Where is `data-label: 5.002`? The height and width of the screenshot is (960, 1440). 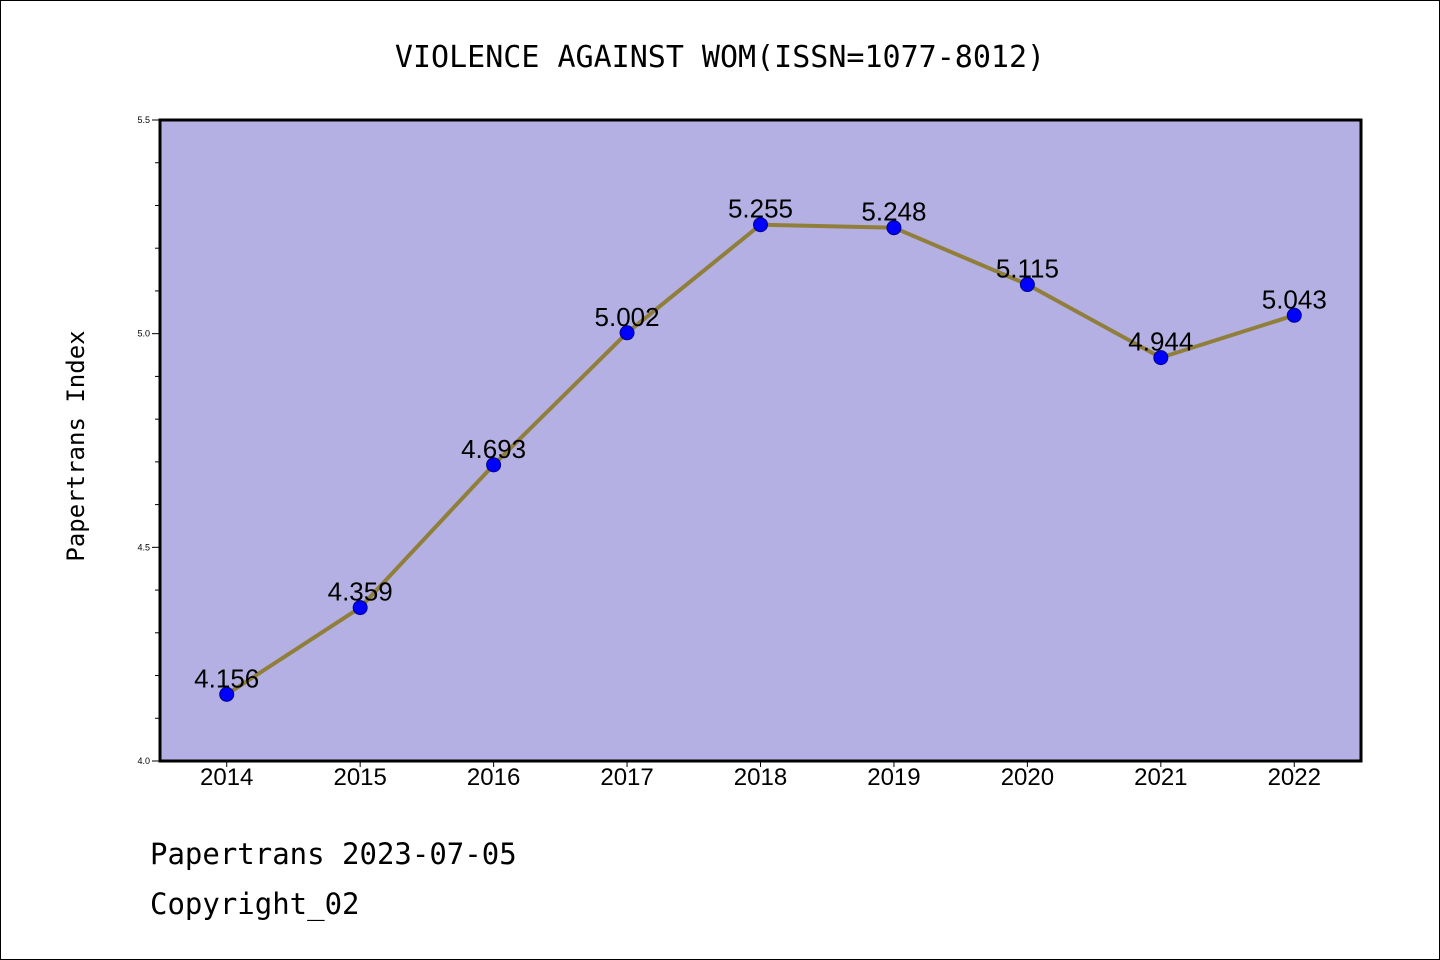 data-label: 5.002 is located at coordinates (627, 317).